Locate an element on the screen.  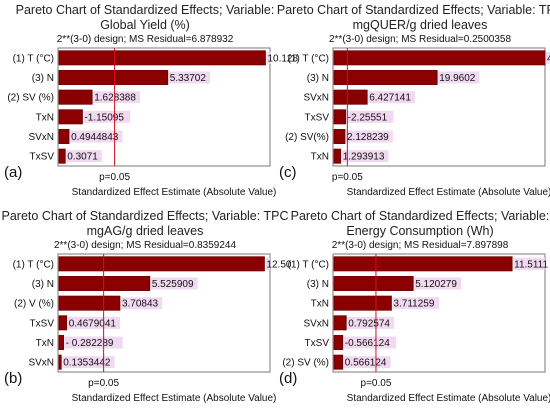
chart-title-line: mgAG/g dried leaves is located at coordinates (145, 231).